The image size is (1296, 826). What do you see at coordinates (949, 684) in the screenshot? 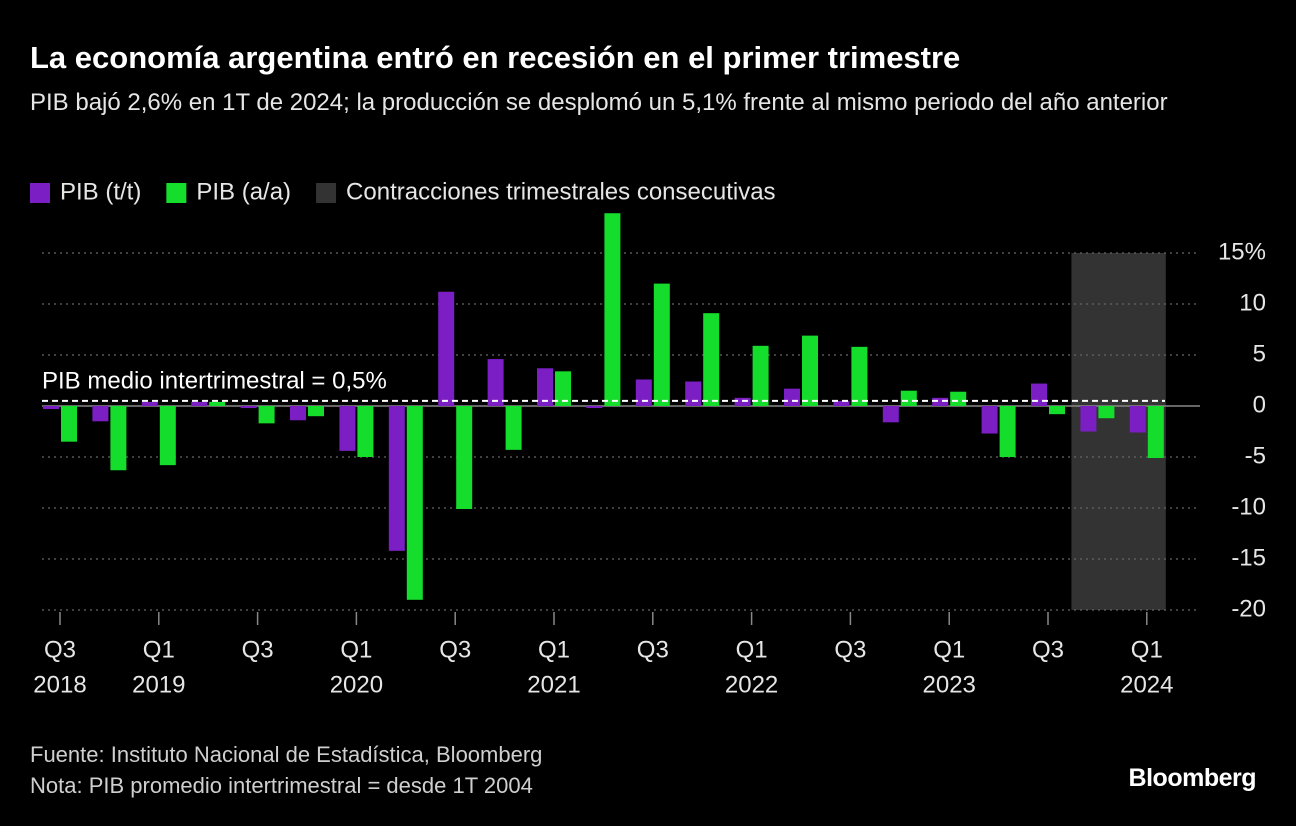
I see `x-year-label: 2023` at bounding box center [949, 684].